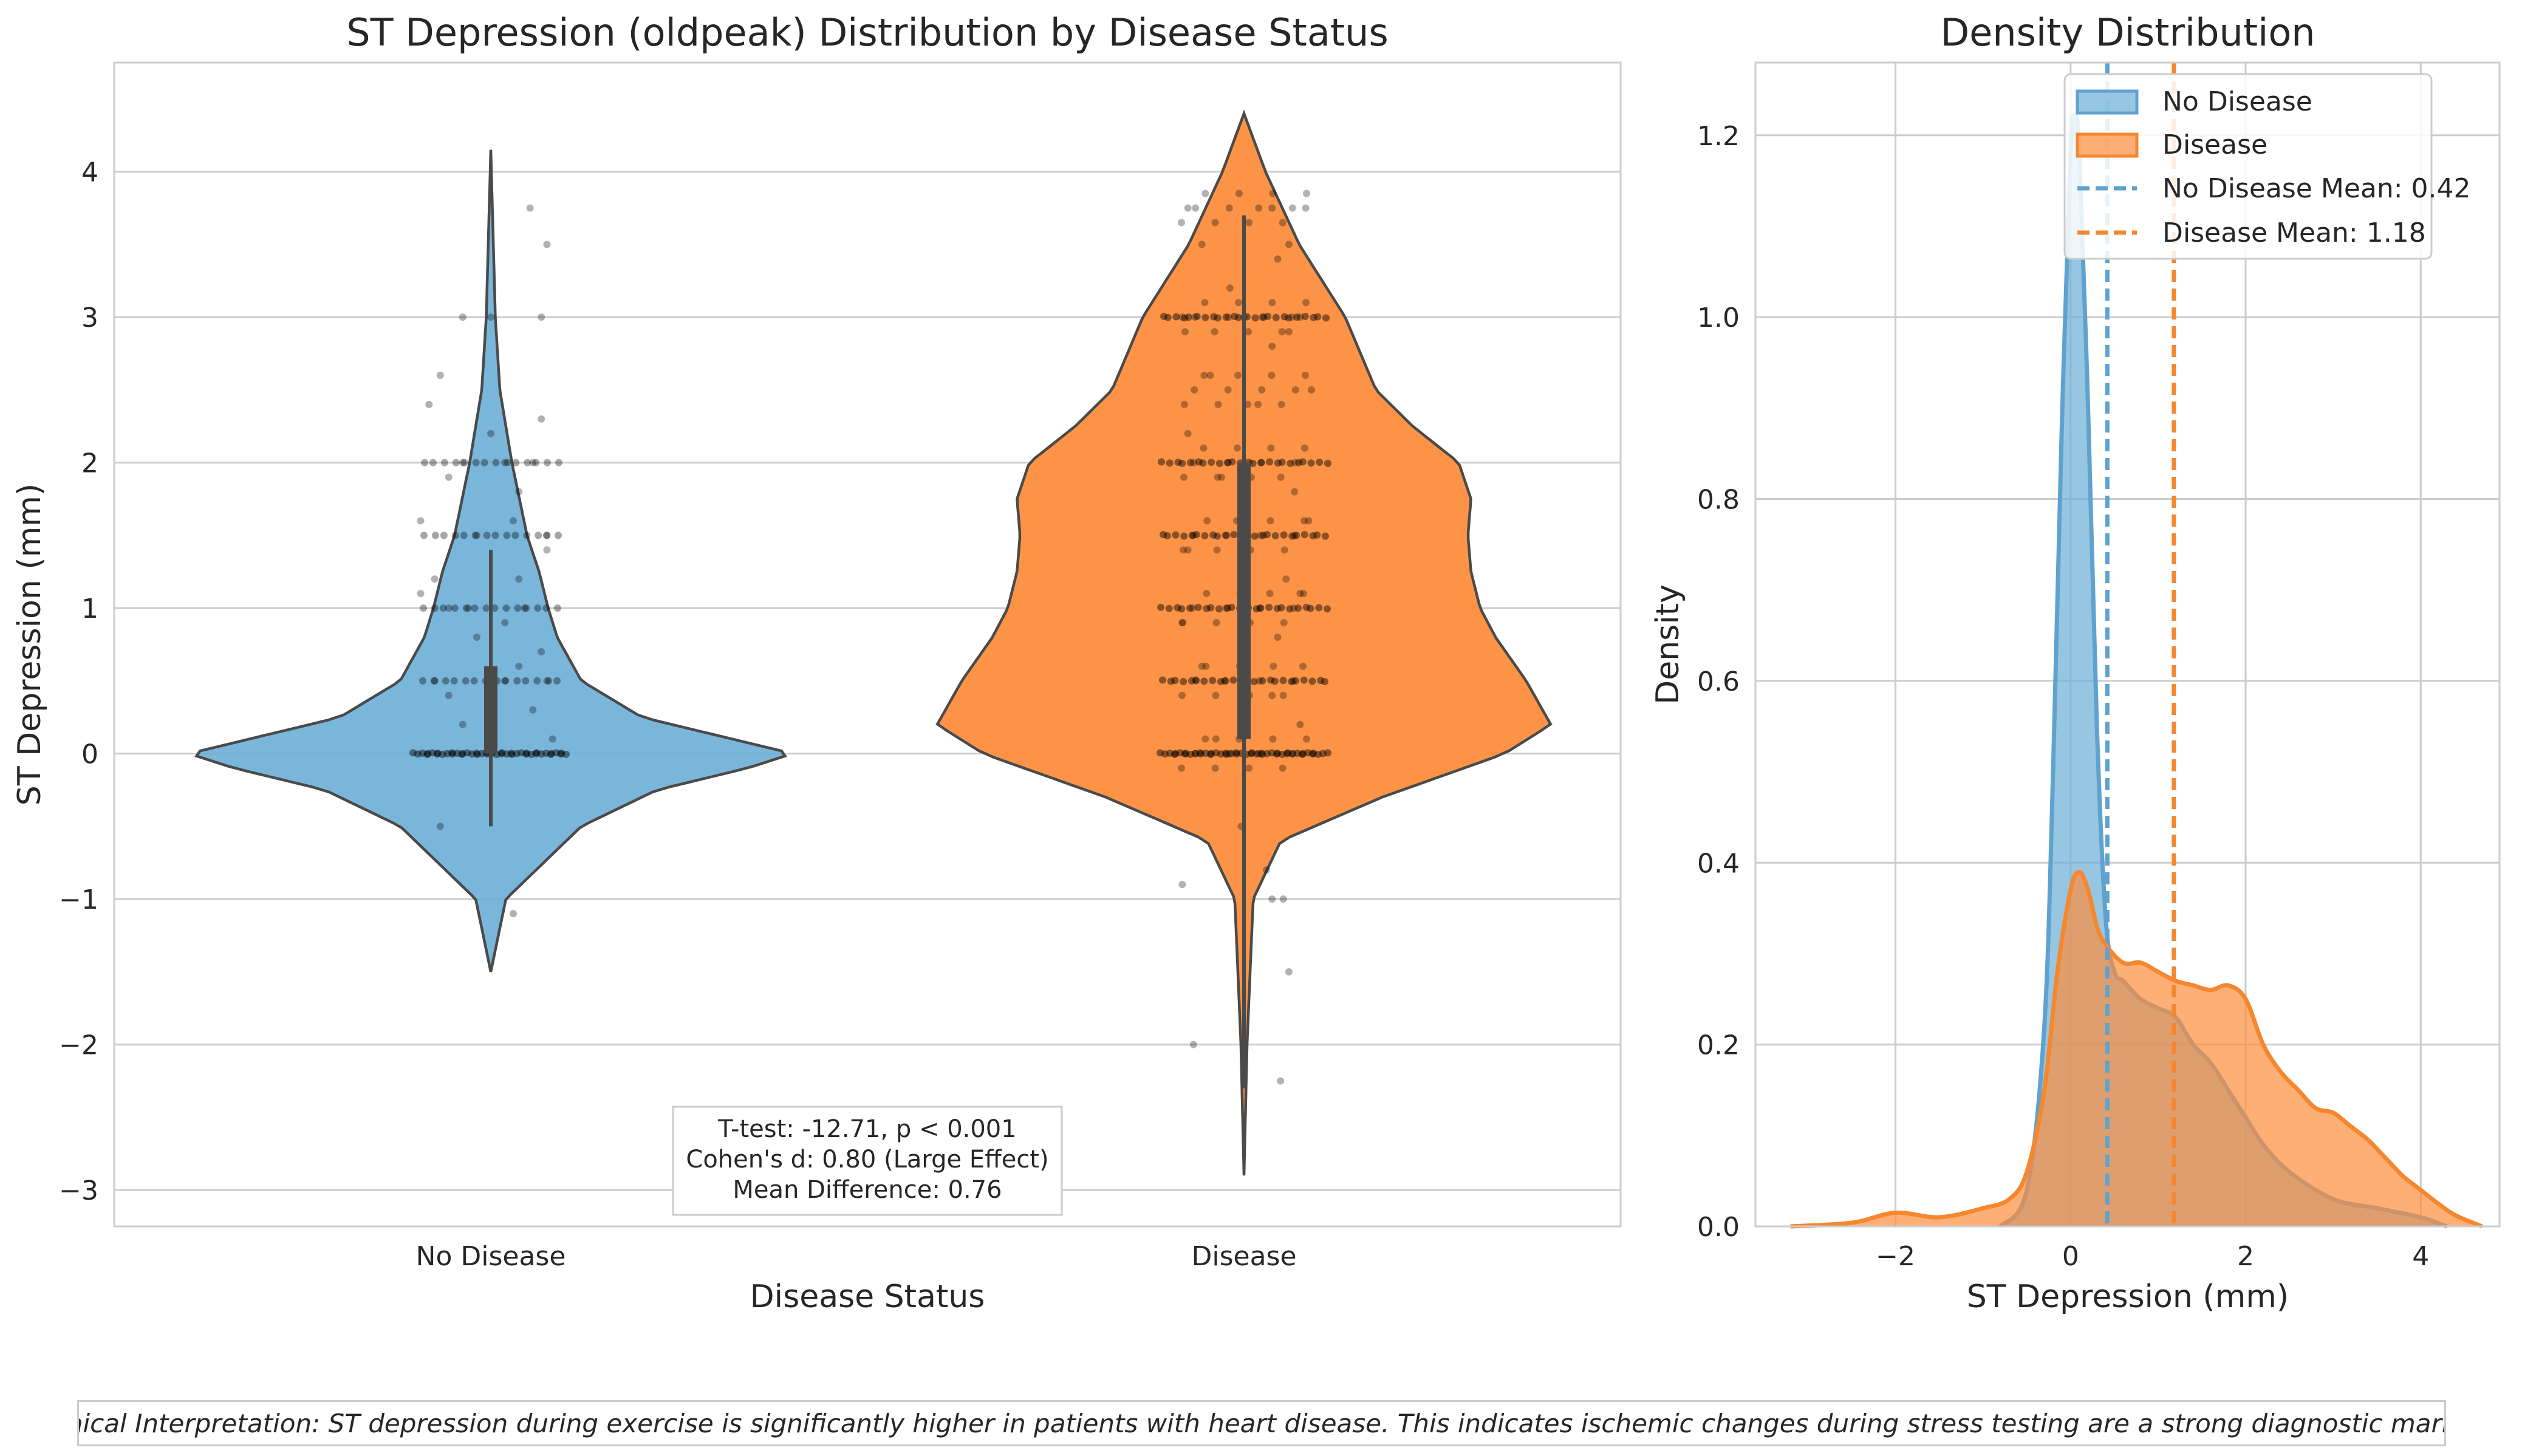 The height and width of the screenshot is (1456, 2522). What do you see at coordinates (1718, 1227) in the screenshot?
I see `density-y-tick-label: 0.0` at bounding box center [1718, 1227].